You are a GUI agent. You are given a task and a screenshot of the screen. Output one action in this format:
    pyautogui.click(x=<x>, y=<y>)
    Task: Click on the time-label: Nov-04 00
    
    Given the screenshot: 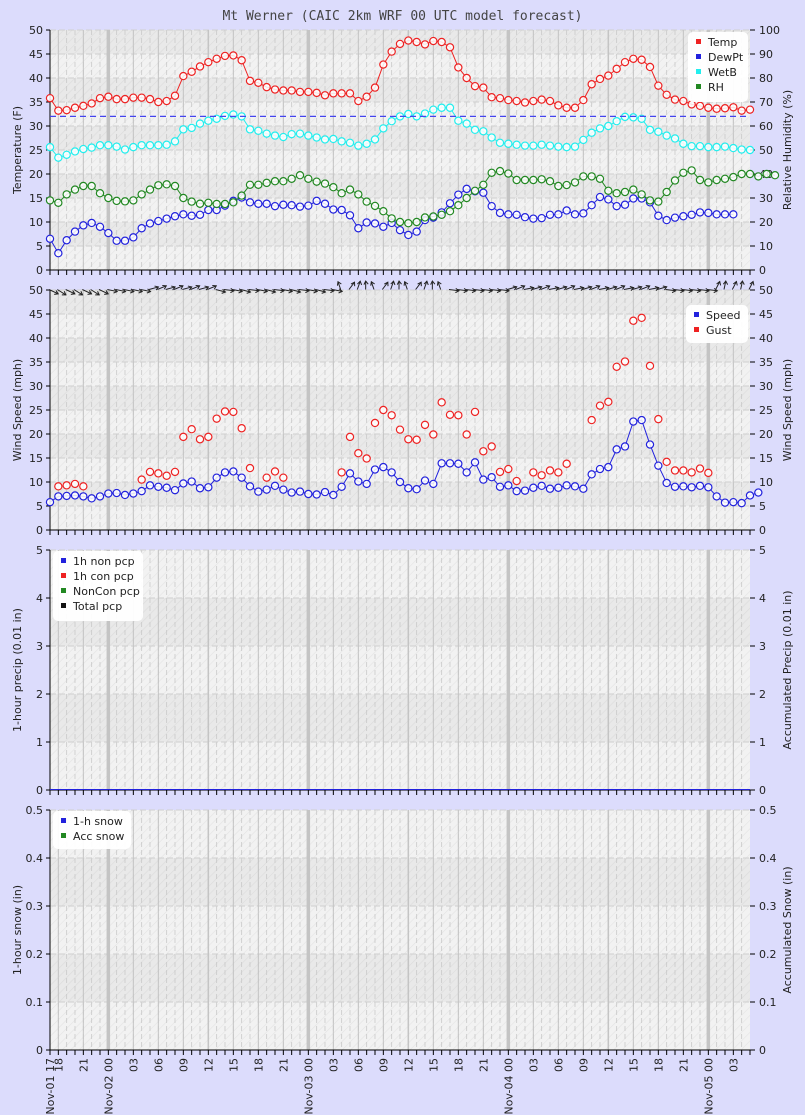 What is the action you would take?
    pyautogui.click(x=508, y=1086)
    